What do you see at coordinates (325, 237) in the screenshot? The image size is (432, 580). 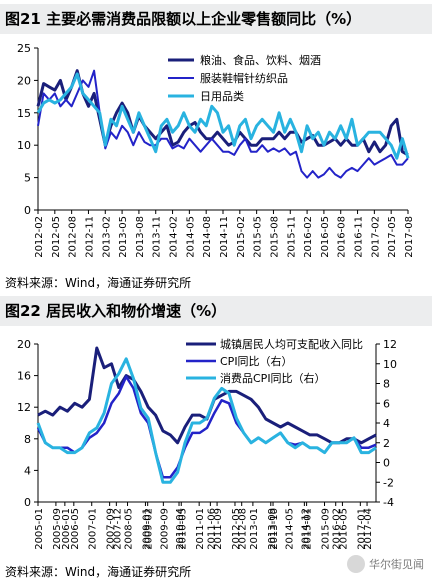 I see `chart1-x-tick-label: 2016-05` at bounding box center [325, 237].